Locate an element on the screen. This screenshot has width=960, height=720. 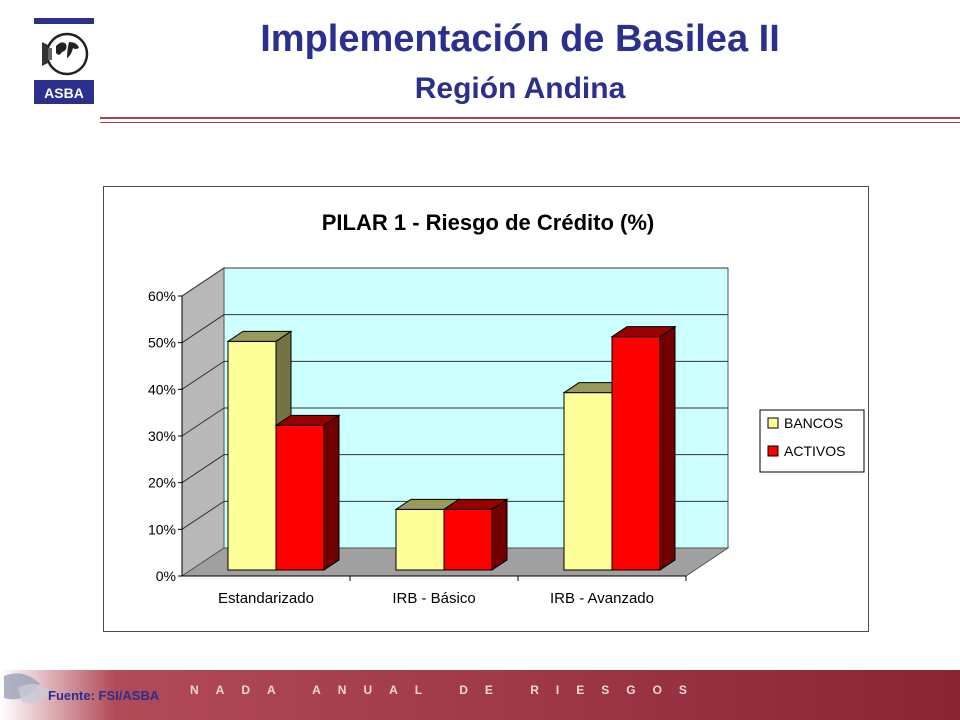
footer-band is located at coordinates (480, 691).